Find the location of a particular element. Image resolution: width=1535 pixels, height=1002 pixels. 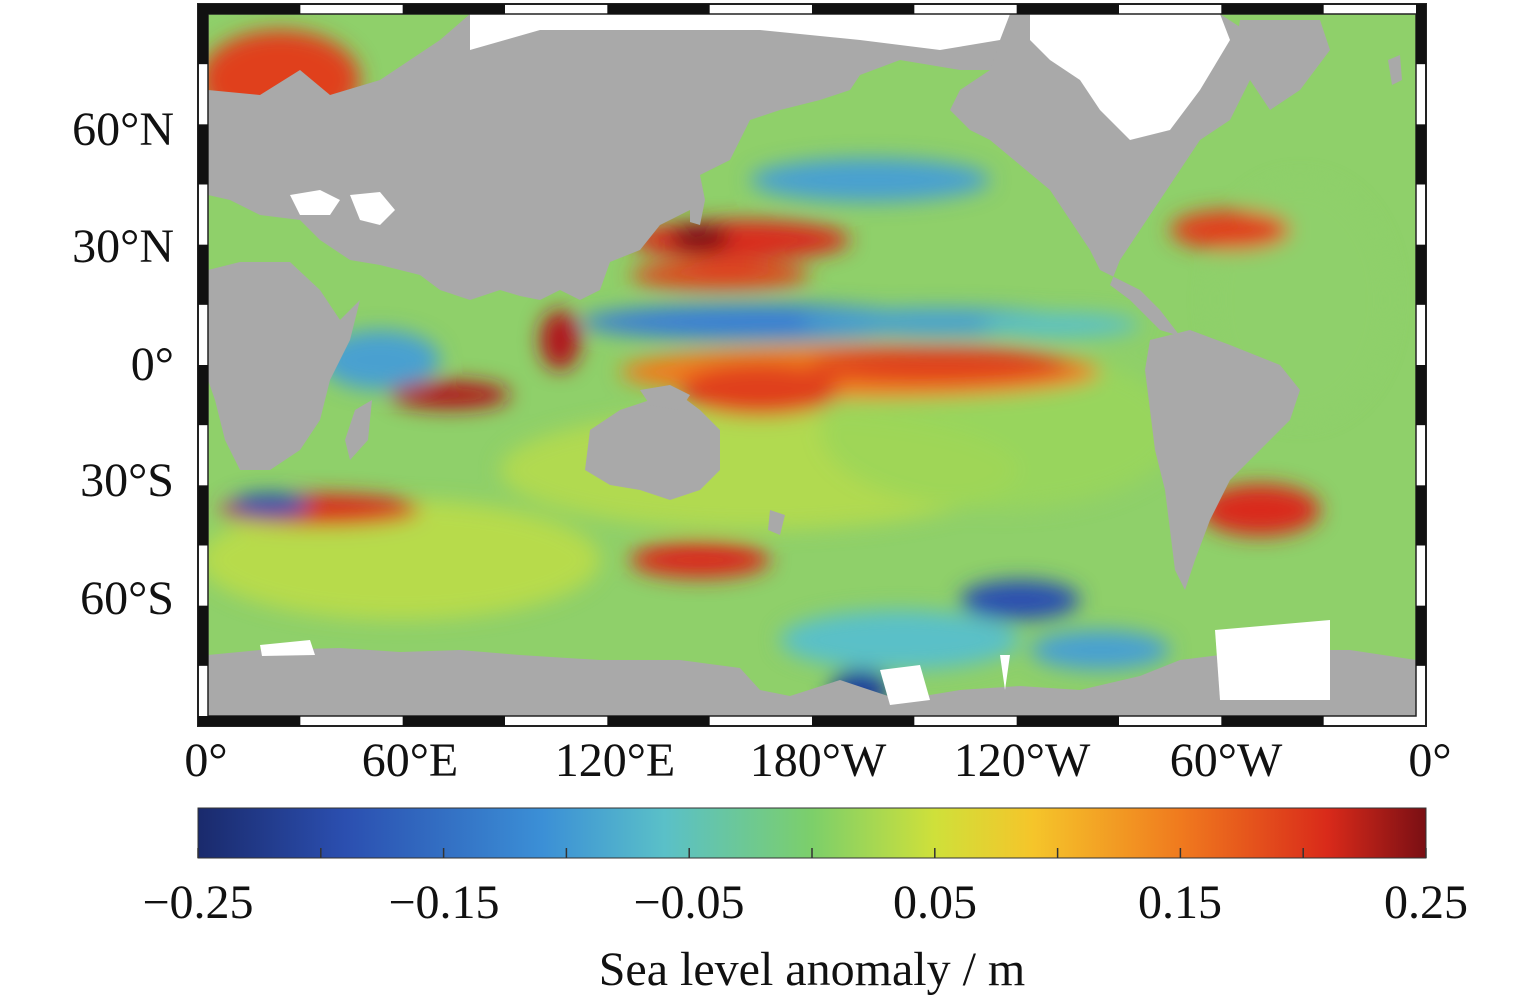

lon-label-180w: 180°W is located at coordinates (818, 760).